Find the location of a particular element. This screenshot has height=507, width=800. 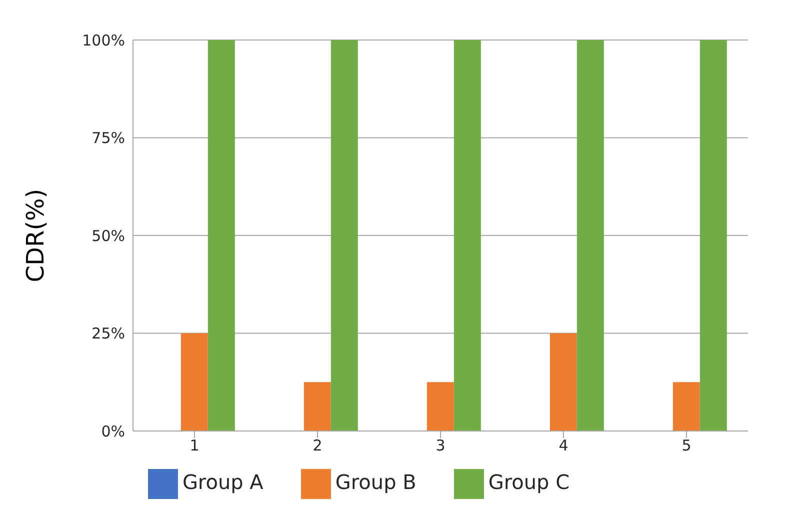

y-tick-label: 25% is located at coordinates (108, 333).